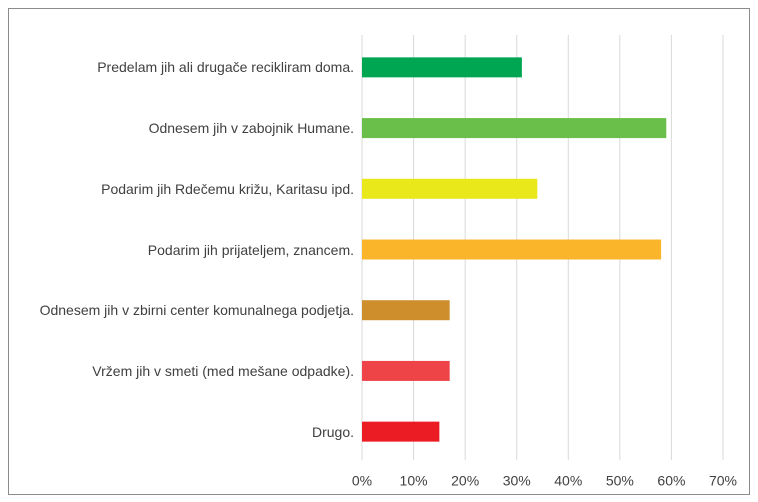  I want to click on x-tick-label: 30%, so click(517, 481).